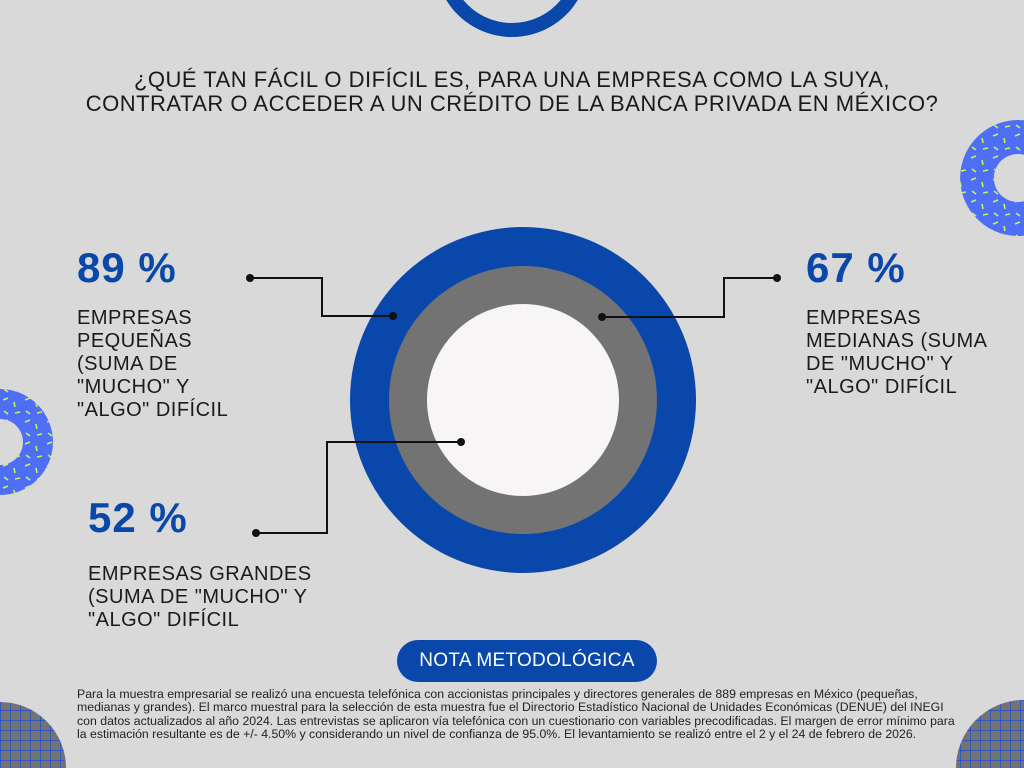  Describe the element at coordinates (127, 267) in the screenshot. I see `small-percent: 89 %` at that location.